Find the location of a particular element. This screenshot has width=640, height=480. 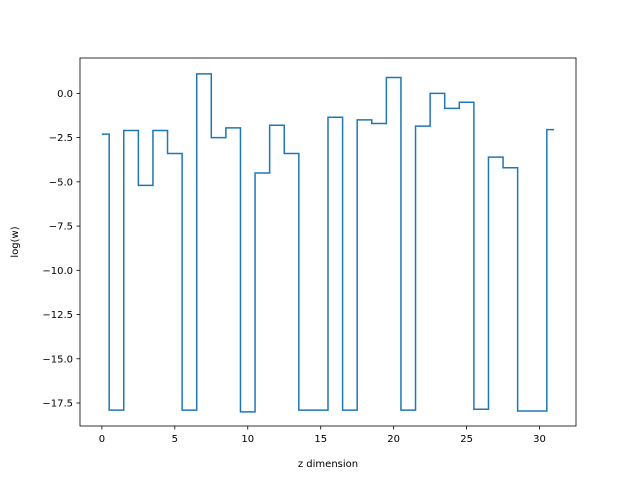

x-tick-label: 30 is located at coordinates (539, 439).